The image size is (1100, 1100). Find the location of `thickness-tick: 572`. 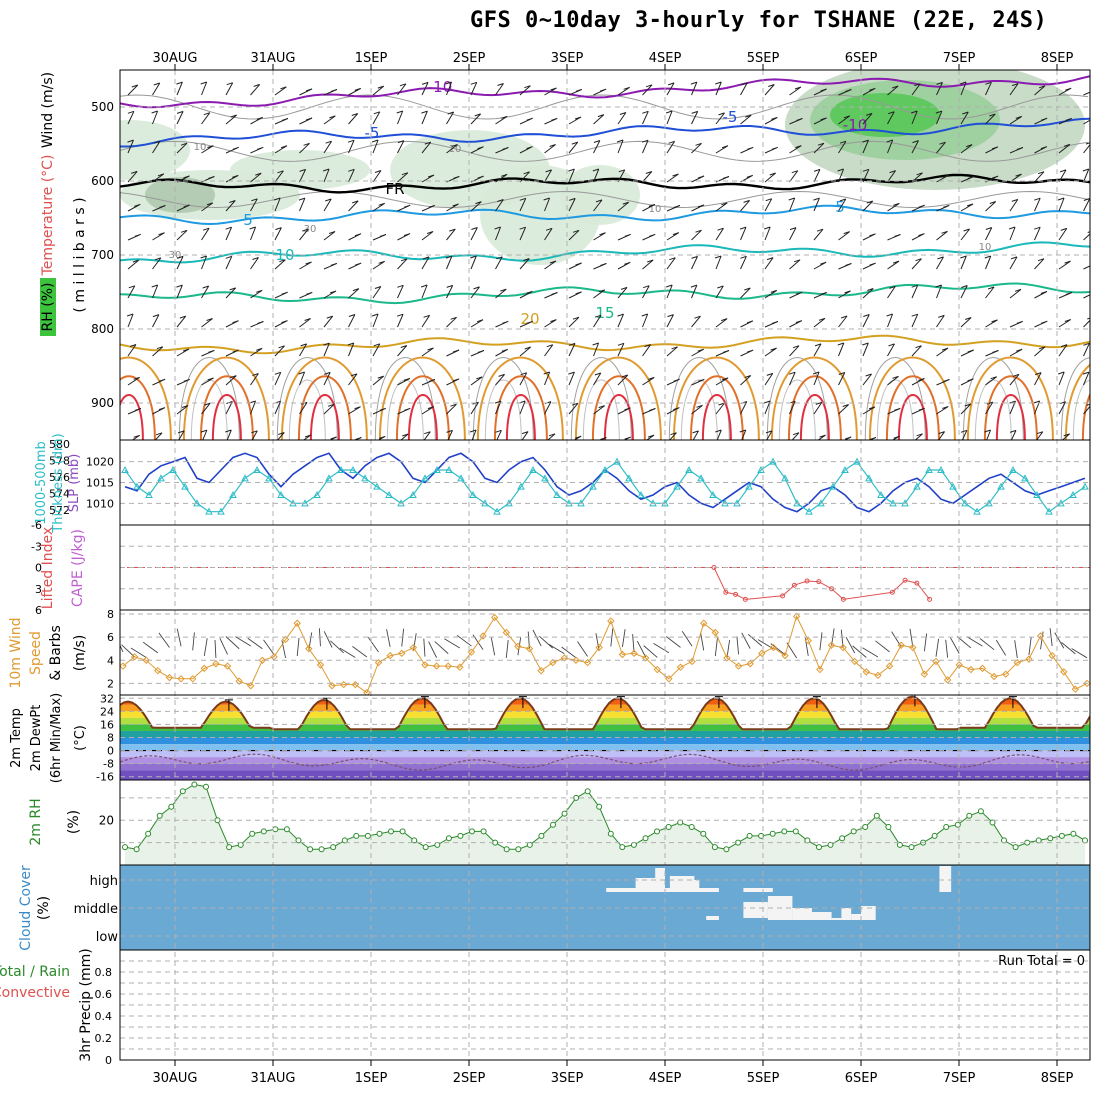

thickness-tick: 572 is located at coordinates (59, 510).